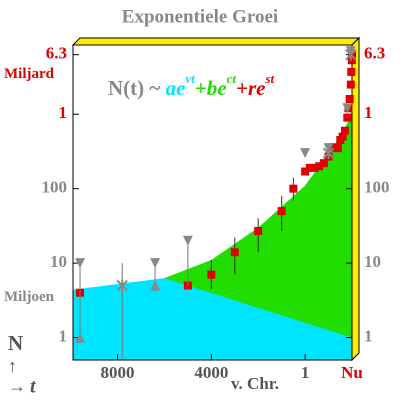 The width and height of the screenshot is (401, 401). I want to click on corner-up: ↑, so click(12, 366).